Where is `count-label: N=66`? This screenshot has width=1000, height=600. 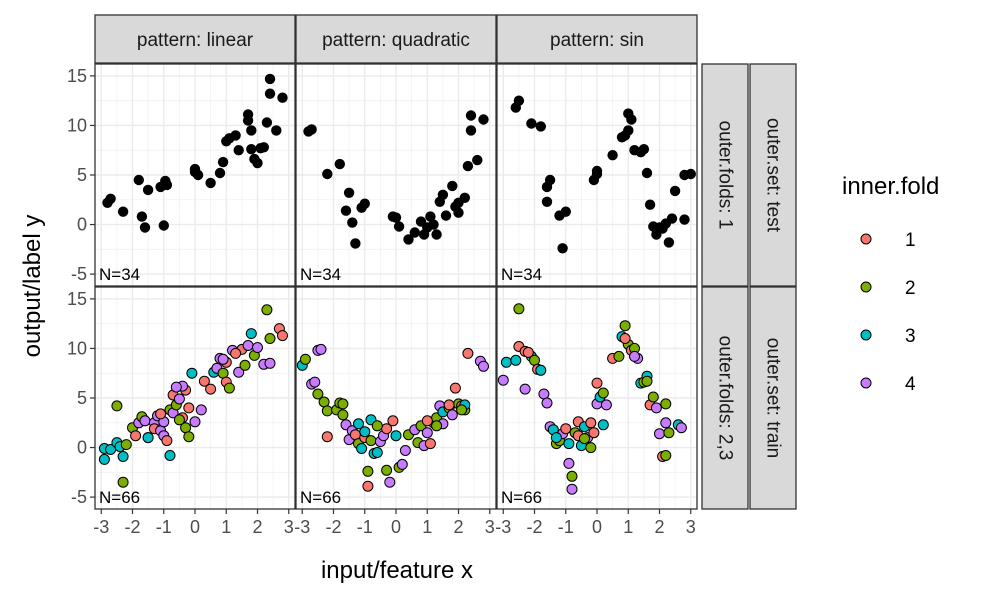
count-label: N=66 is located at coordinates (119, 497).